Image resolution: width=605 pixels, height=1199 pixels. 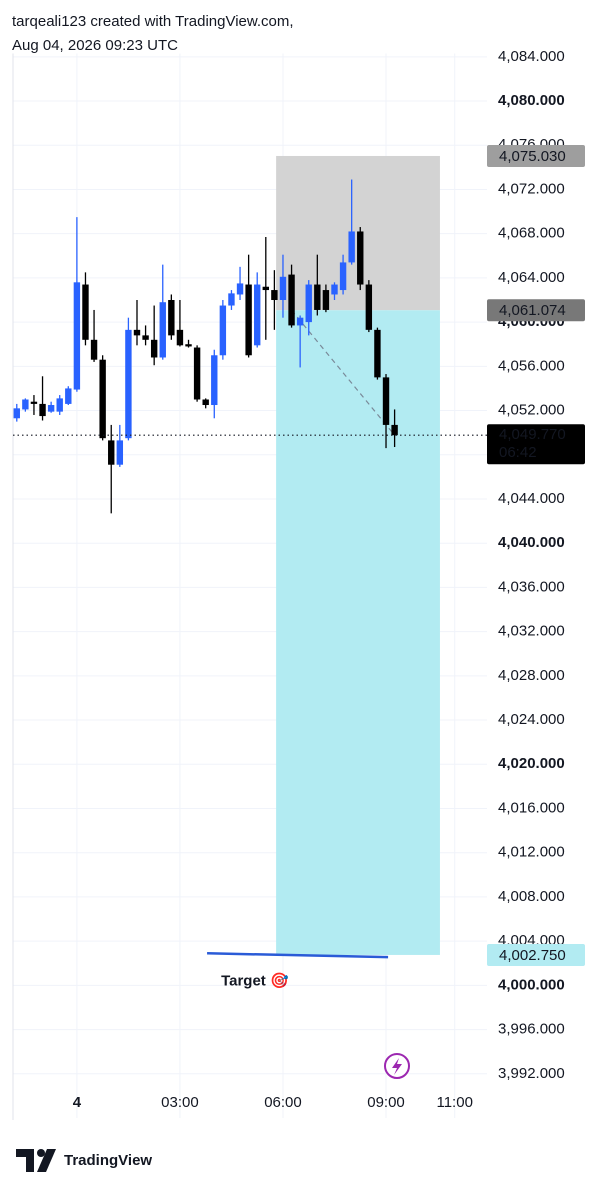 I want to click on y-tick-label: 4,012.000, so click(x=531, y=852).